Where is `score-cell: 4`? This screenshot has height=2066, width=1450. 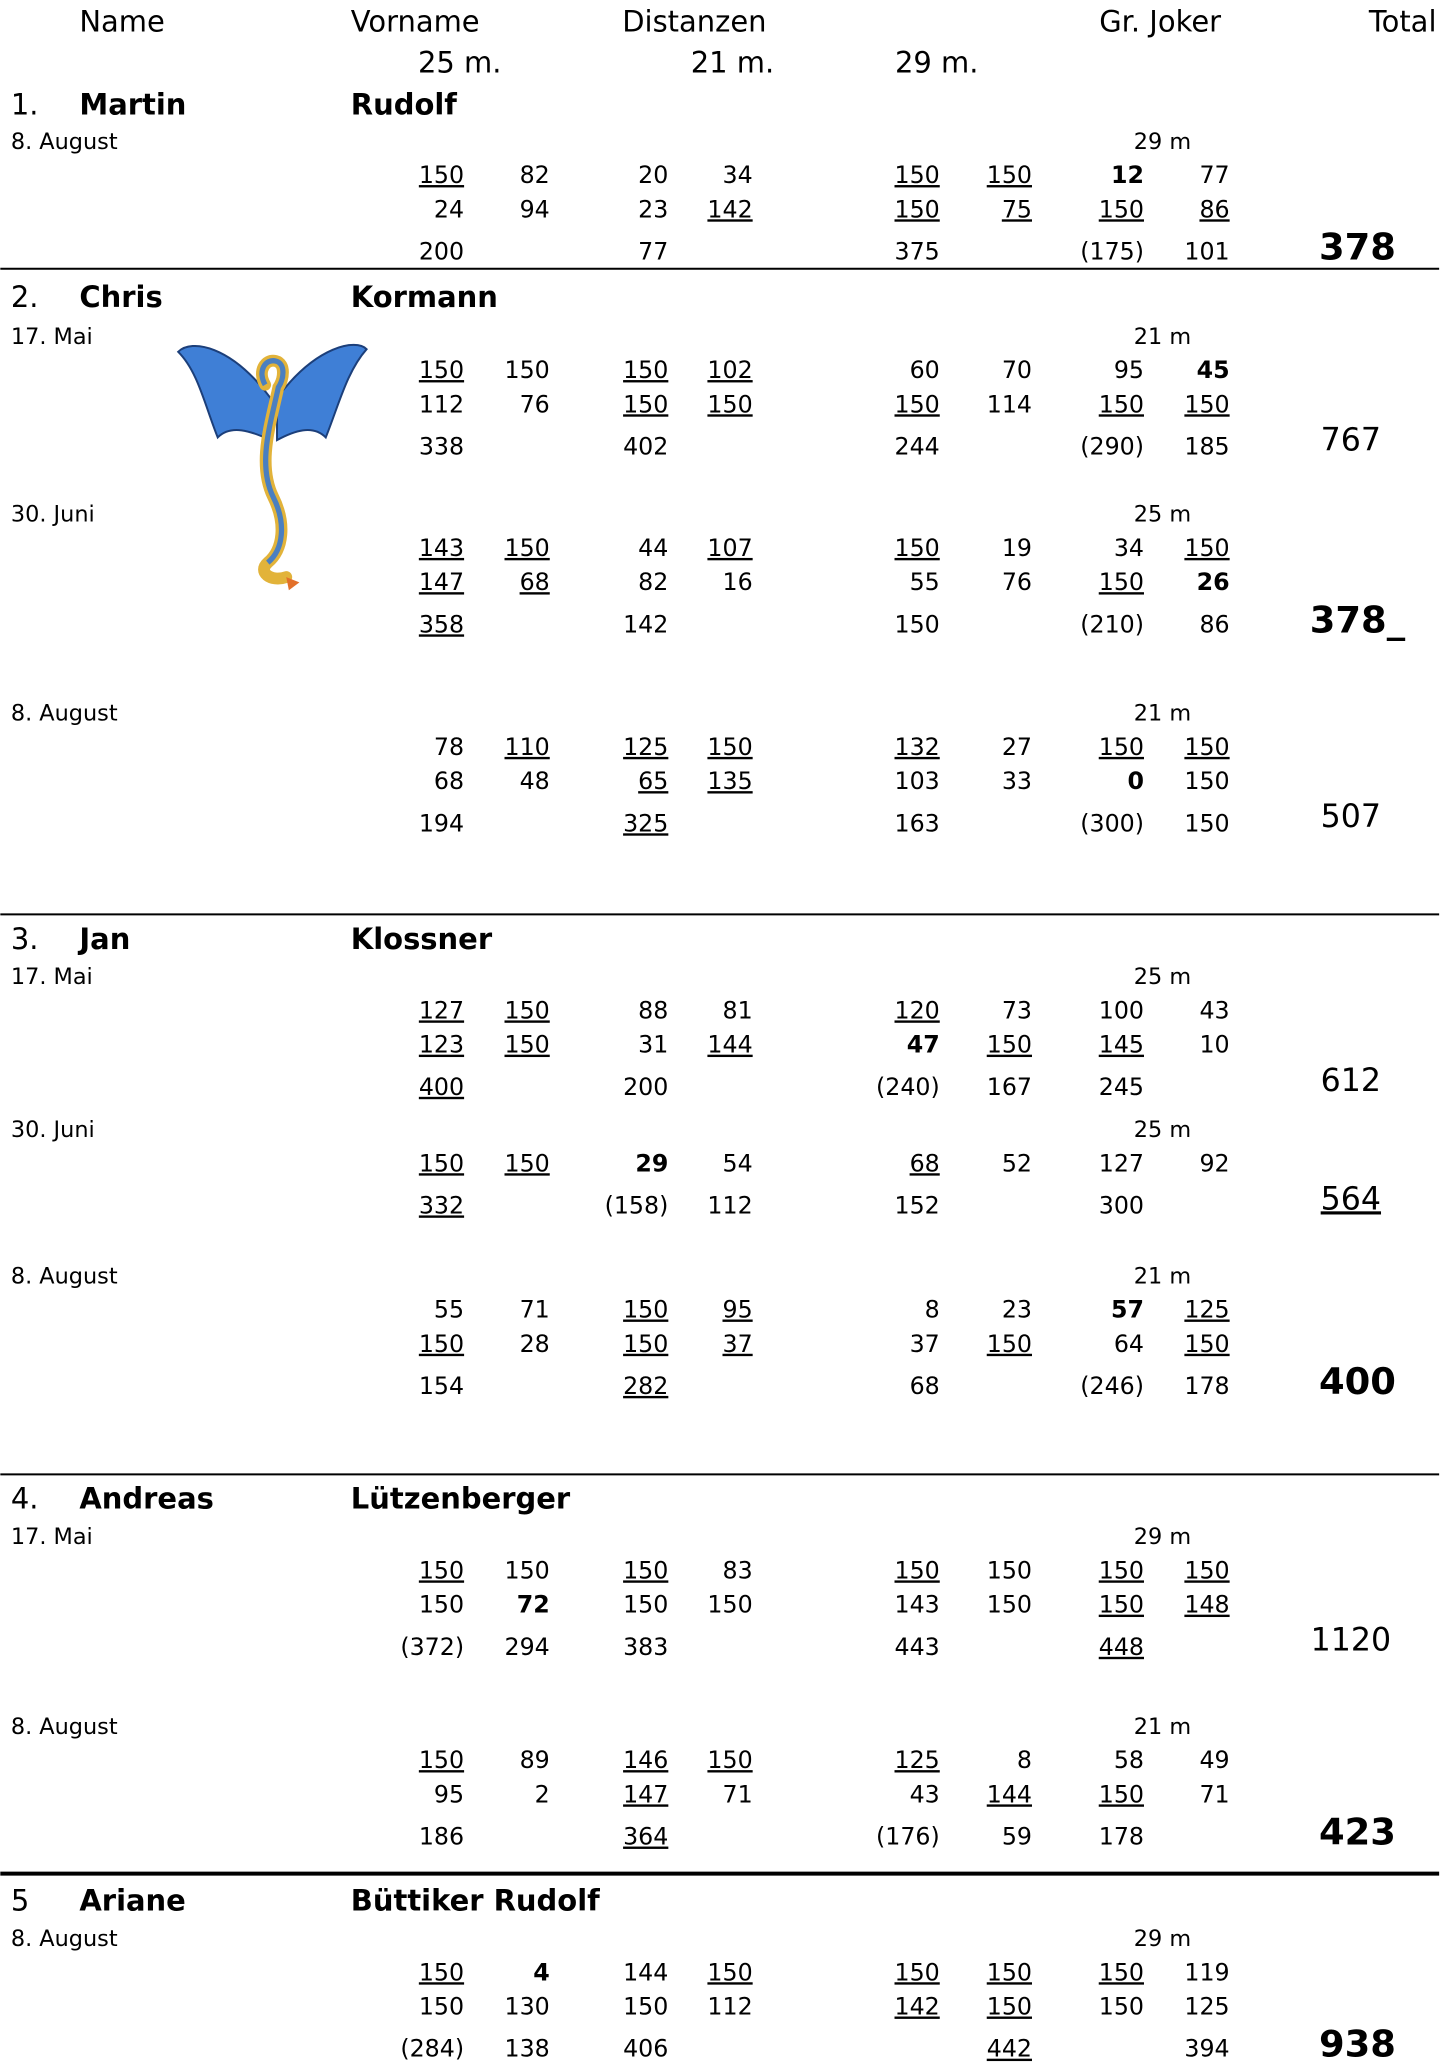 score-cell: 4 is located at coordinates (541, 1972).